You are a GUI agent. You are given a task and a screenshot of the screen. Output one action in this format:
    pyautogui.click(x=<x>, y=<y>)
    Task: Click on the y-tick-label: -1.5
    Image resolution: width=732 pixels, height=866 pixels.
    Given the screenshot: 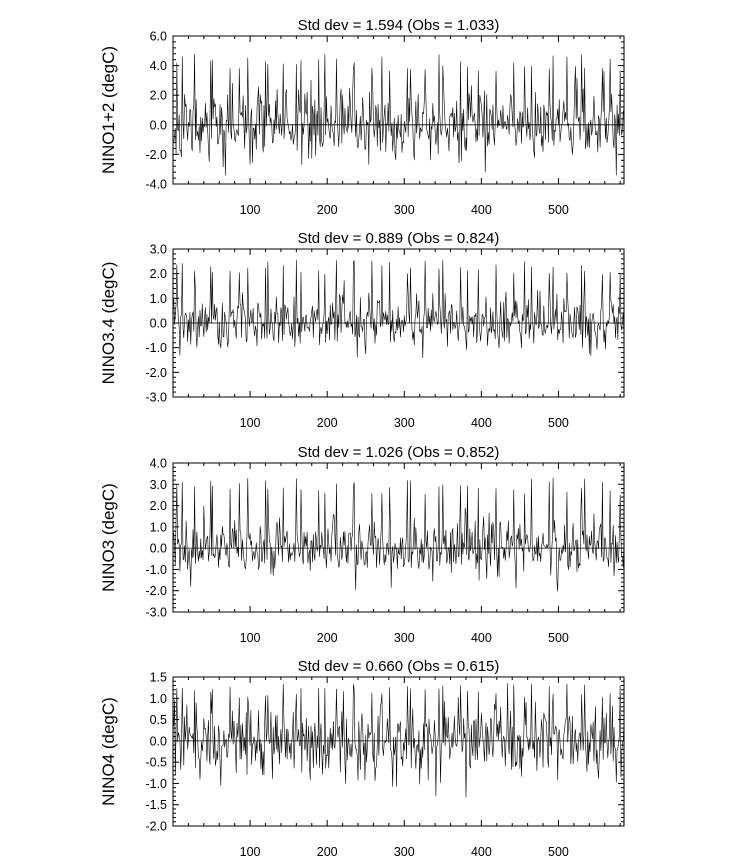 What is the action you would take?
    pyautogui.click(x=156, y=805)
    